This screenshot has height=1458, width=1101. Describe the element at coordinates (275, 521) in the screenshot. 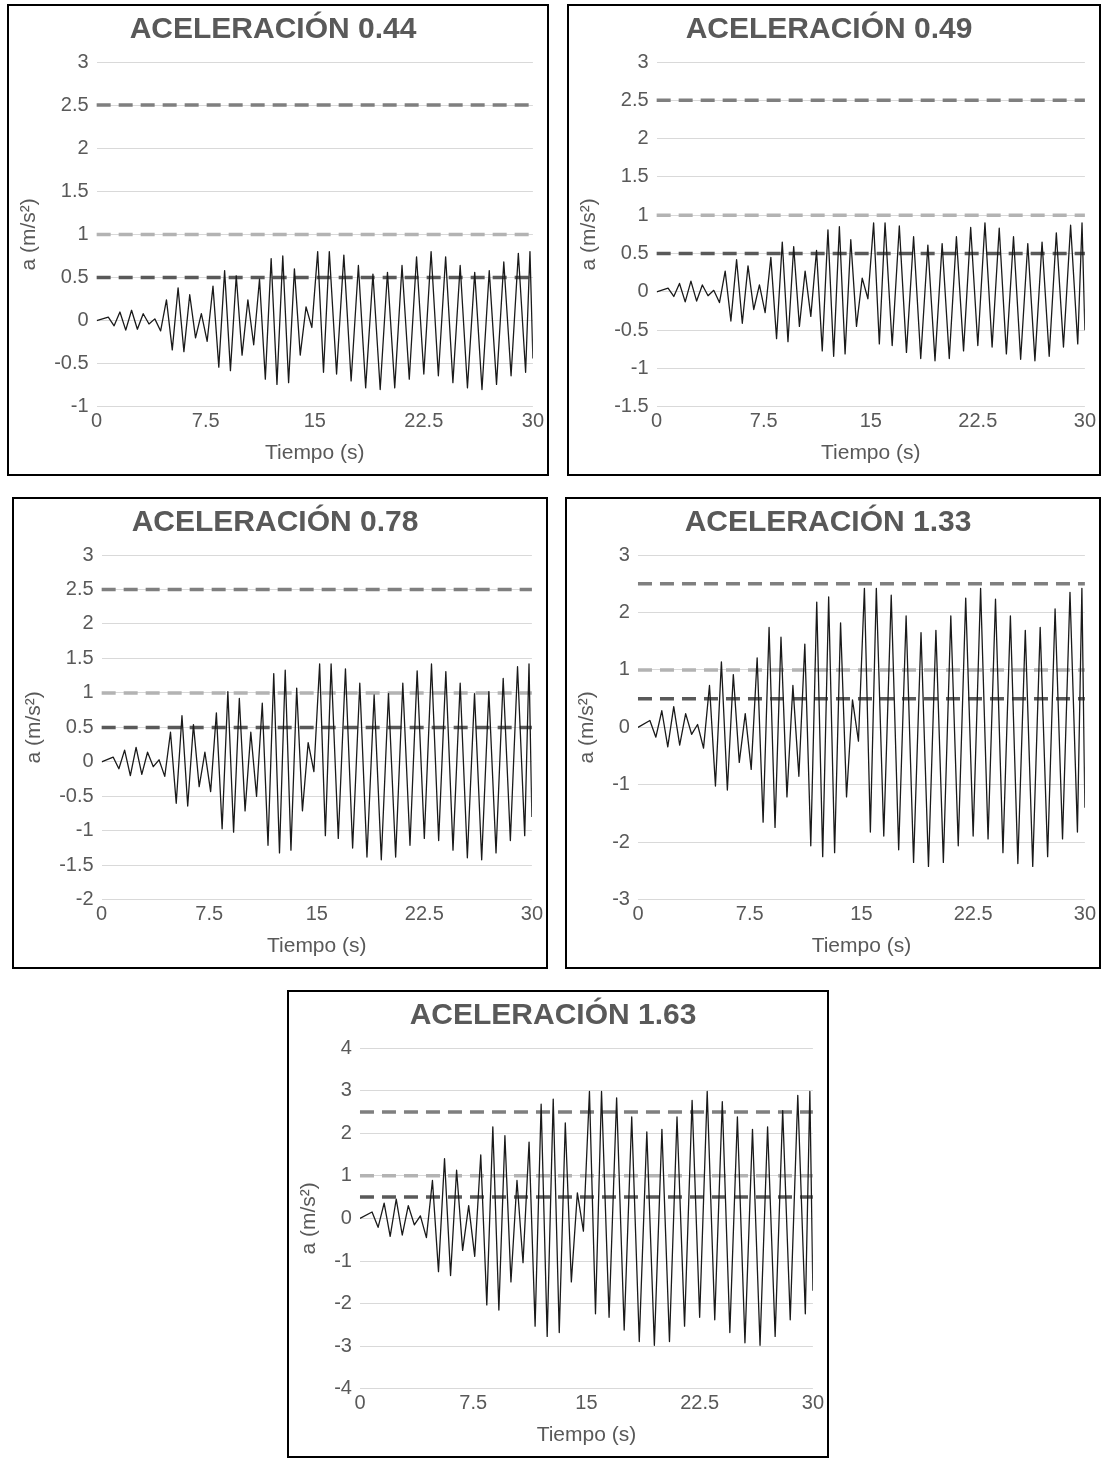

I see `chart-title: ACELERACIÓN 0.78` at that location.